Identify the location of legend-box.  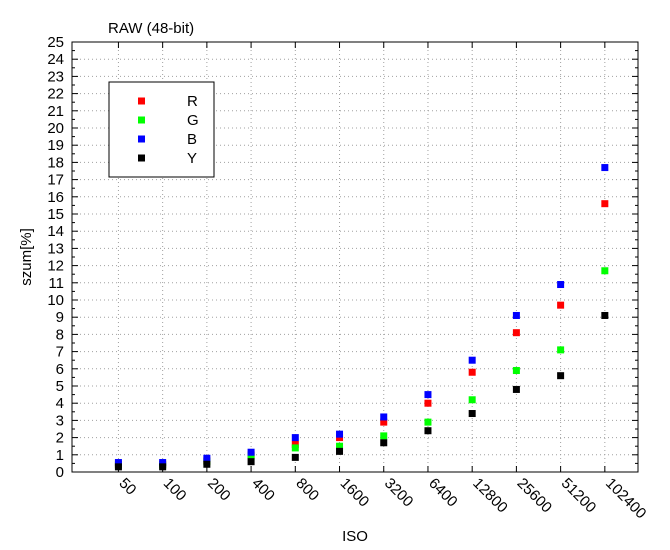
(161, 129).